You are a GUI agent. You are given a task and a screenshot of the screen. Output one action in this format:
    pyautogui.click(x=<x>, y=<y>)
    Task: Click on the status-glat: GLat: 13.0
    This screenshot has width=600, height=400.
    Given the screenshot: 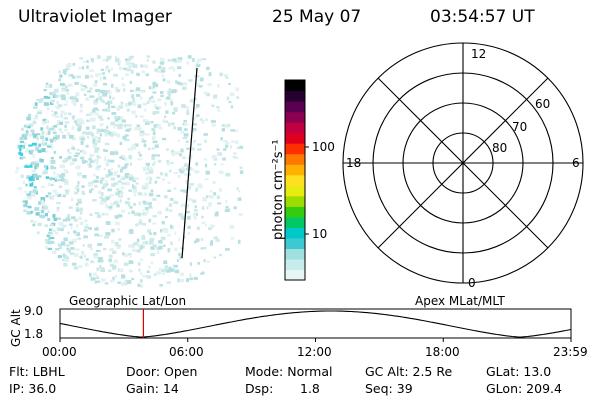 What is the action you would take?
    pyautogui.click(x=519, y=371)
    